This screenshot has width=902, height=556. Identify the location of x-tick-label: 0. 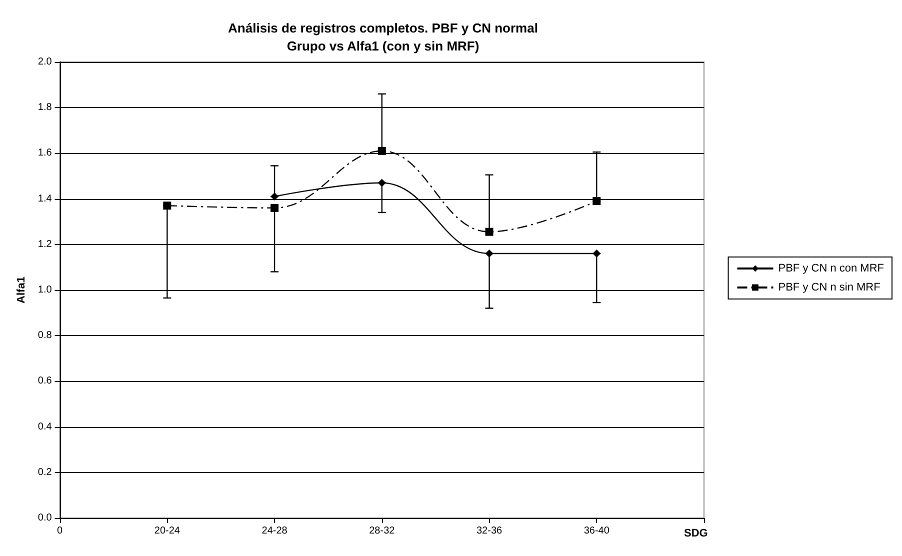
(60, 531).